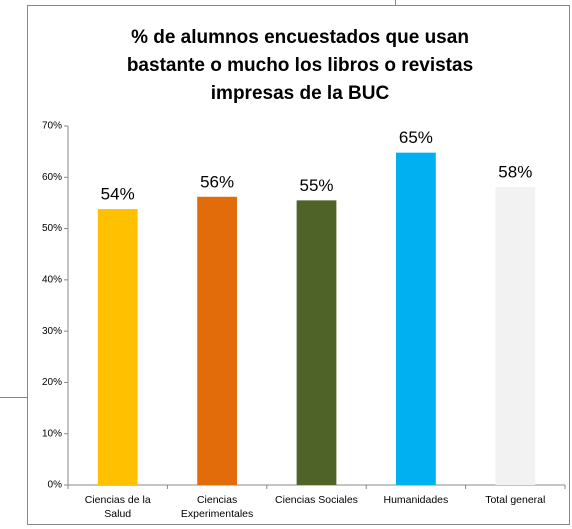 The width and height of the screenshot is (572, 529). I want to click on x-tick-label: Ciencias Experimentales, so click(217, 507).